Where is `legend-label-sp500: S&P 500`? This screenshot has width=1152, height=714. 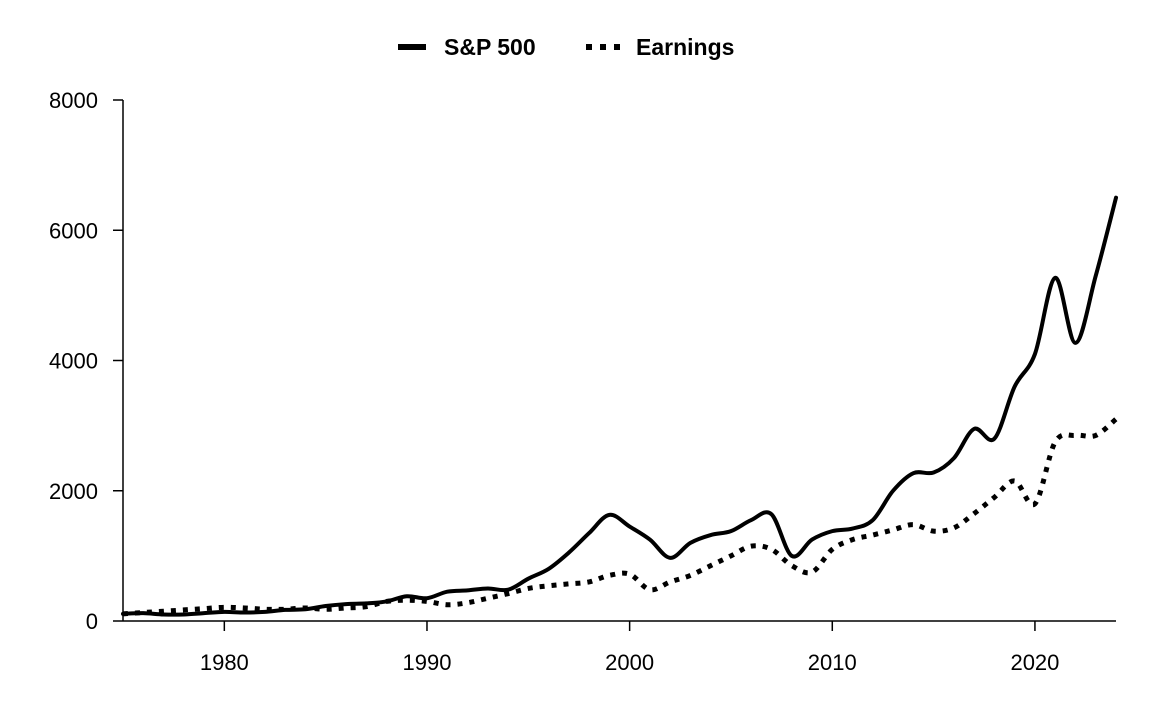 legend-label-sp500: S&P 500 is located at coordinates (490, 47).